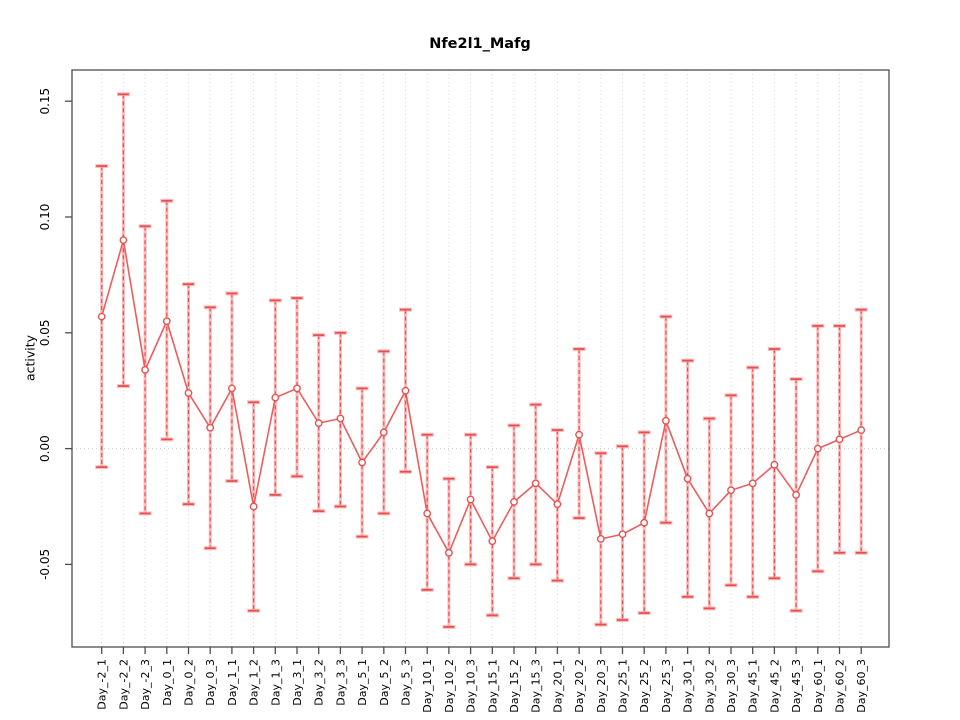 The width and height of the screenshot is (960, 720). Describe the element at coordinates (644, 686) in the screenshot. I see `x-tick-label: Day_25_2` at that location.